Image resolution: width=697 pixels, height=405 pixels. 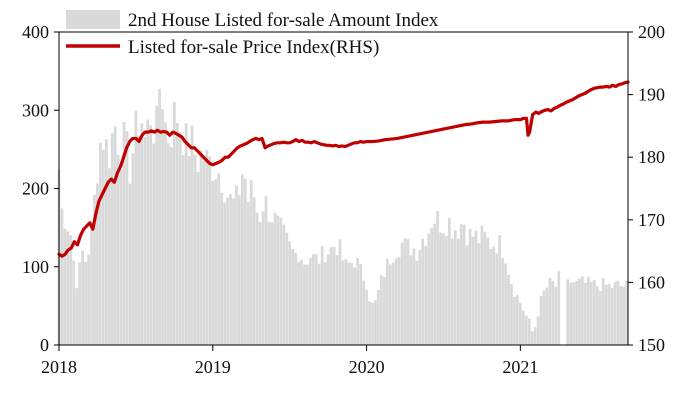 I want to click on legend-bar-swatch, so click(x=93, y=19).